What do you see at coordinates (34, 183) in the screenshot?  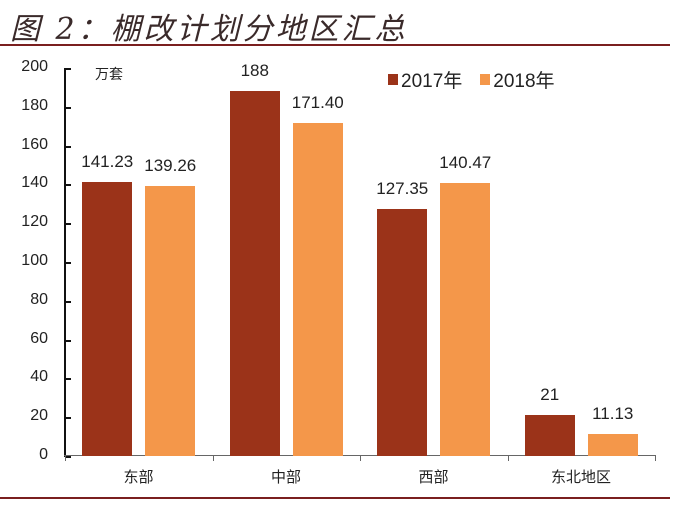 I see `y-tick-label: 140` at bounding box center [34, 183].